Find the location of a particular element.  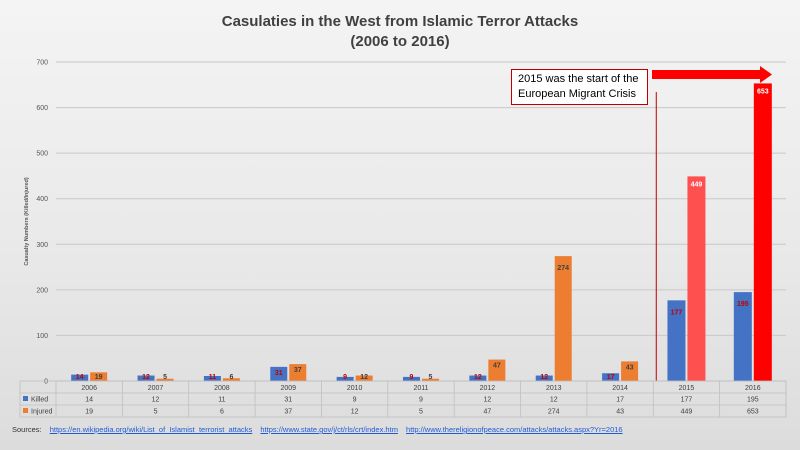

data-label-killed-2010: 9 is located at coordinates (345, 377).